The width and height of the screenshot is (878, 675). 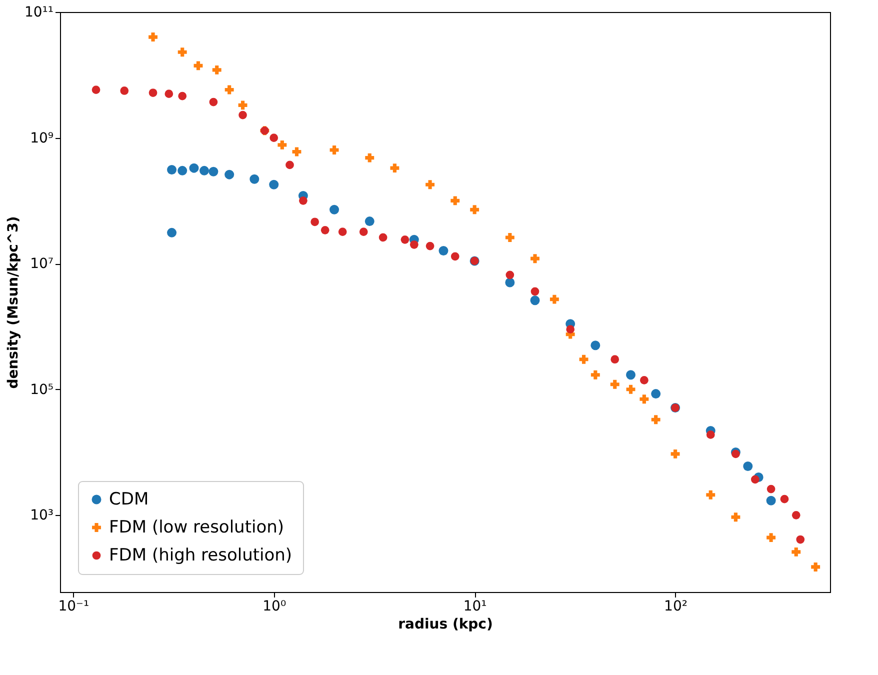 I want to click on legend-label: CDM, so click(x=129, y=500).